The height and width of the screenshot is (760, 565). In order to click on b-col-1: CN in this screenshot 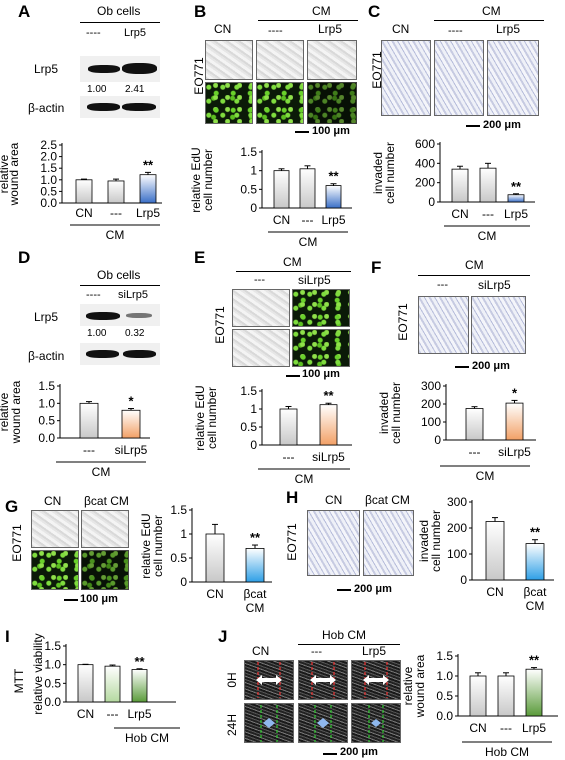, I will do `click(223, 29)`.